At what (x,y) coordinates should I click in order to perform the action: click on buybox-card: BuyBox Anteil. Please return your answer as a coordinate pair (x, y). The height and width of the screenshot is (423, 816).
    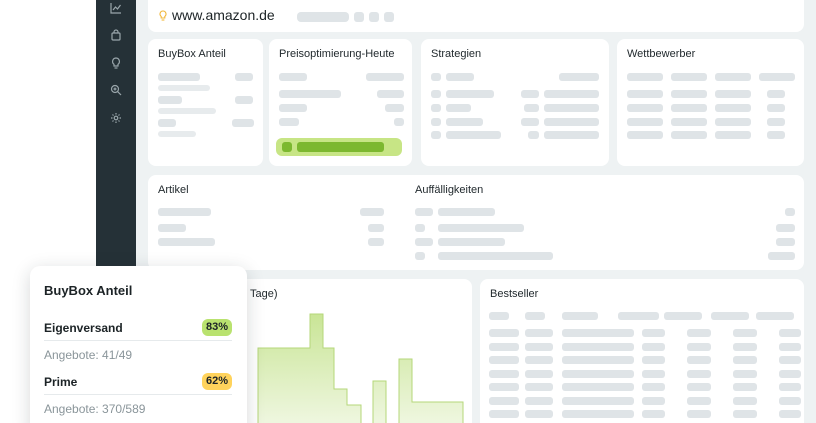
    Looking at the image, I should click on (205, 102).